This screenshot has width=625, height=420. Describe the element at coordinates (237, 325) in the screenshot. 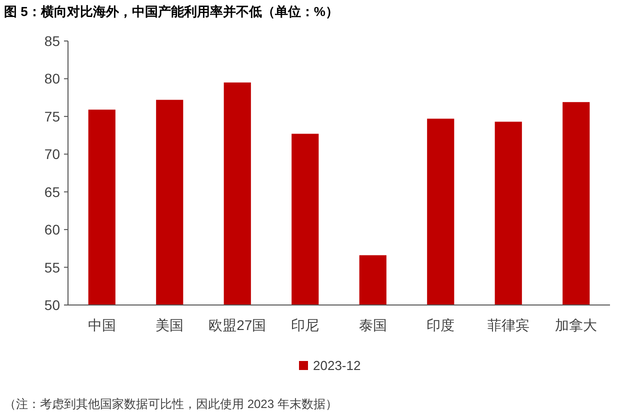

I see `x-tick-label: 欧盟27国` at that location.